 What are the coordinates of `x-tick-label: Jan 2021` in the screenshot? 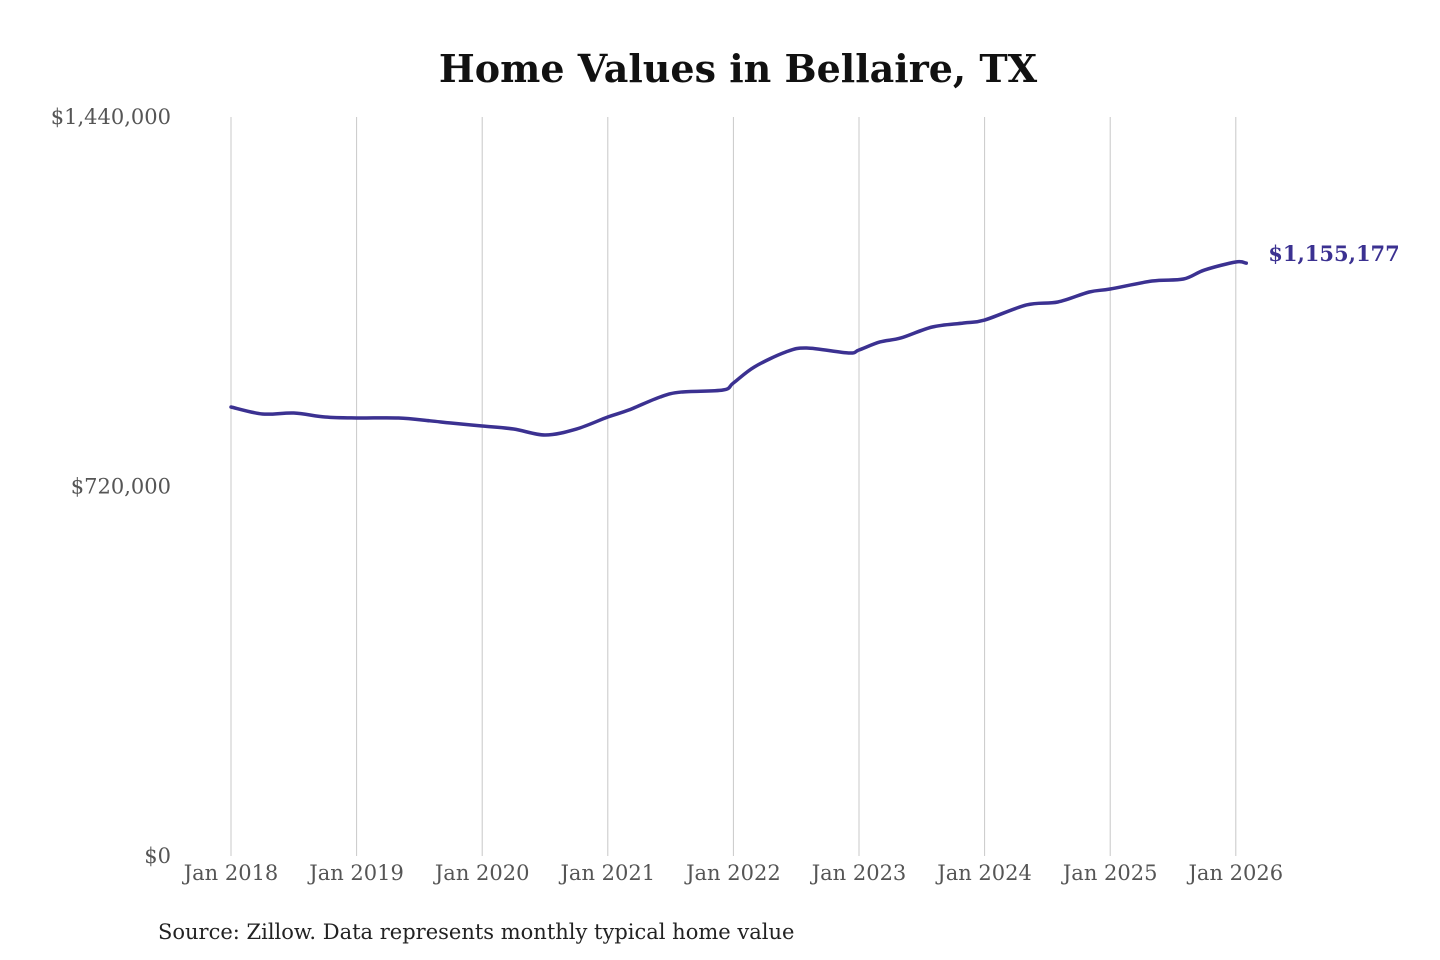 It's located at (607, 873).